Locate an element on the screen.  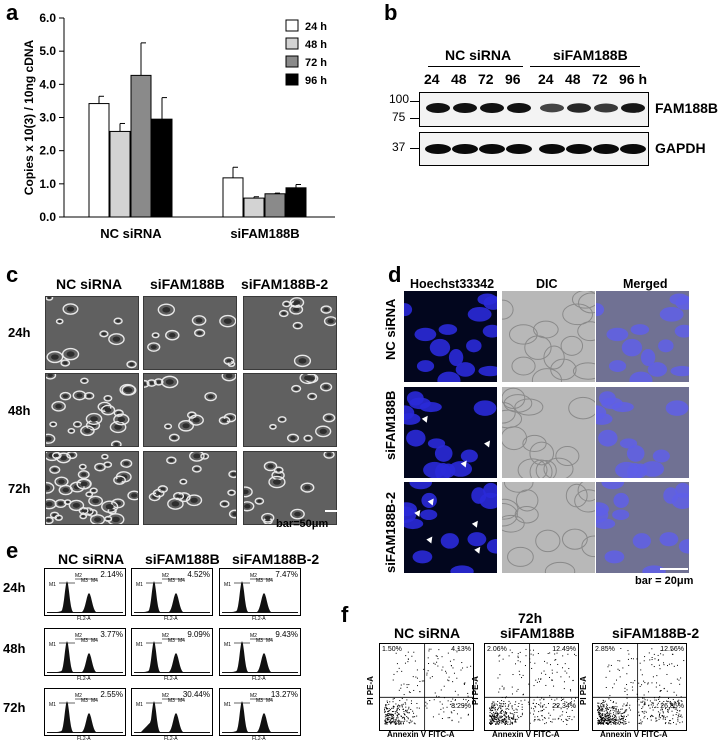
scatter-plot: 1.50% 4.13% 8.29% is located at coordinates (426, 687).